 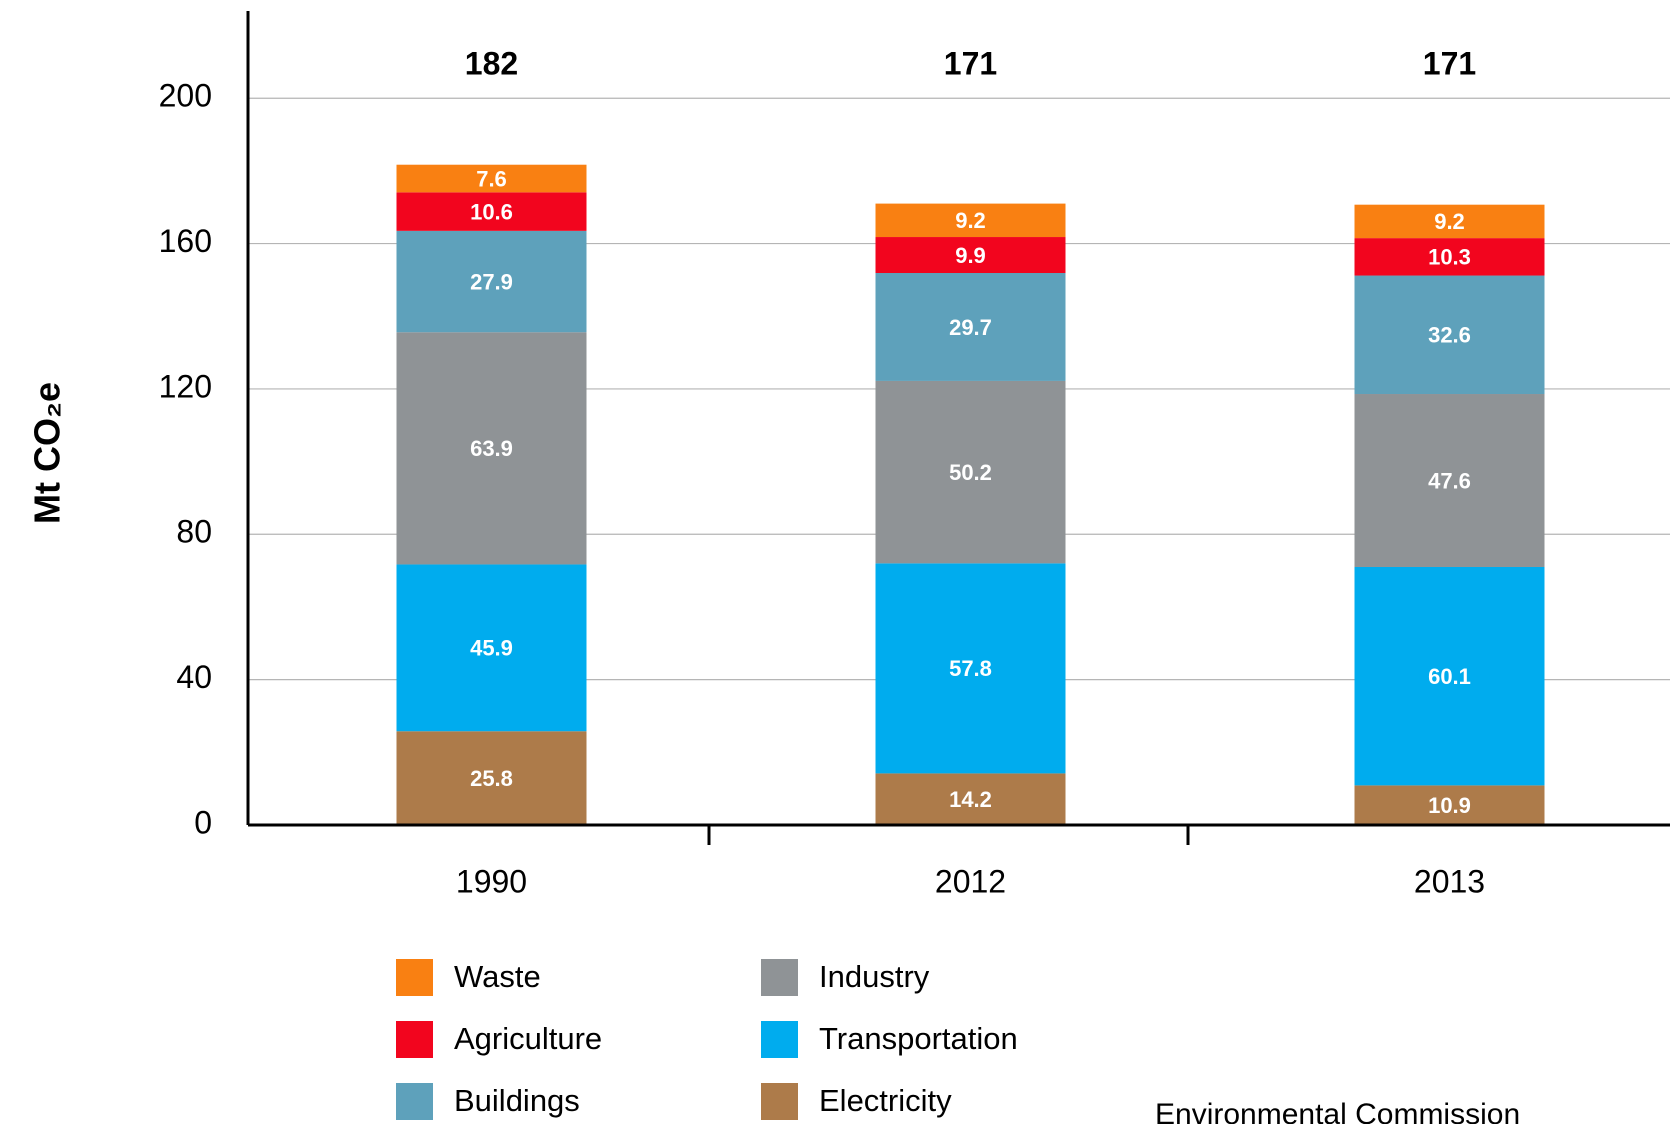 What do you see at coordinates (194, 677) in the screenshot?
I see `y-tick-label: 40` at bounding box center [194, 677].